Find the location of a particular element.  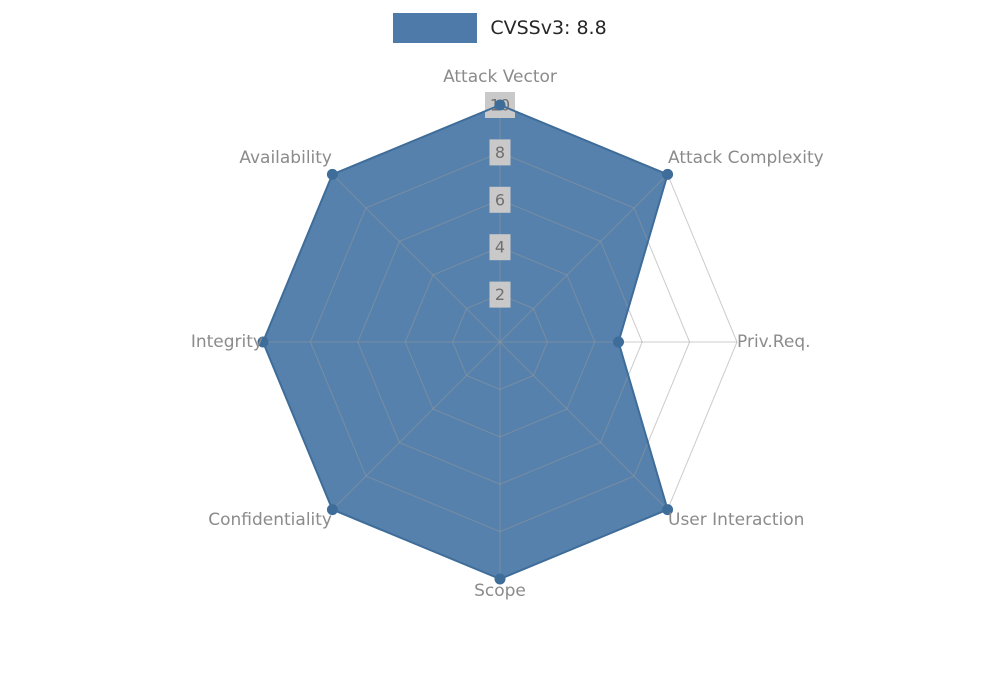

legend-swatch is located at coordinates (435, 28).